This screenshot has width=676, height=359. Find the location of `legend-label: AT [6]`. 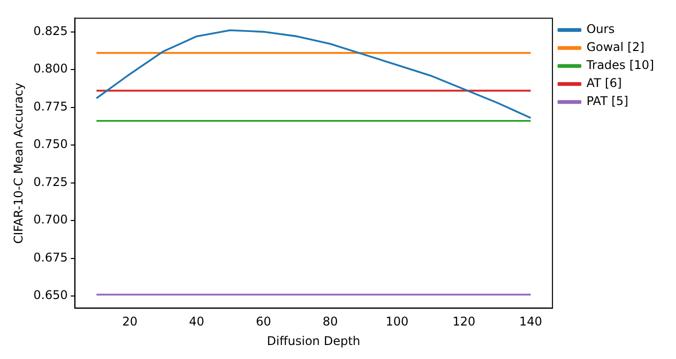

legend-label: AT [6] is located at coordinates (604, 83).